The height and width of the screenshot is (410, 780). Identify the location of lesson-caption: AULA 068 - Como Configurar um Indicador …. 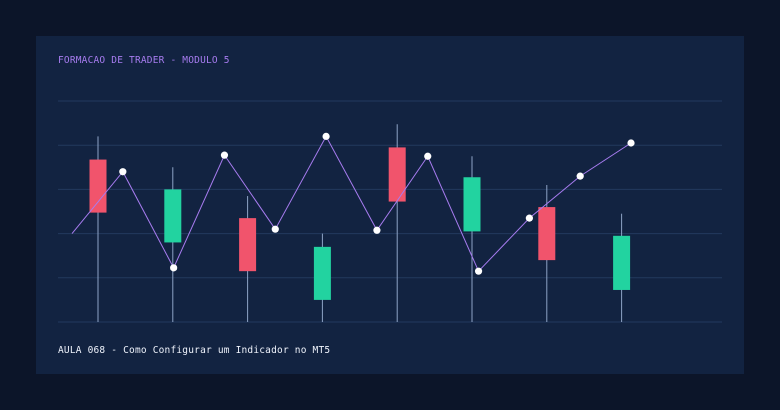
(194, 350).